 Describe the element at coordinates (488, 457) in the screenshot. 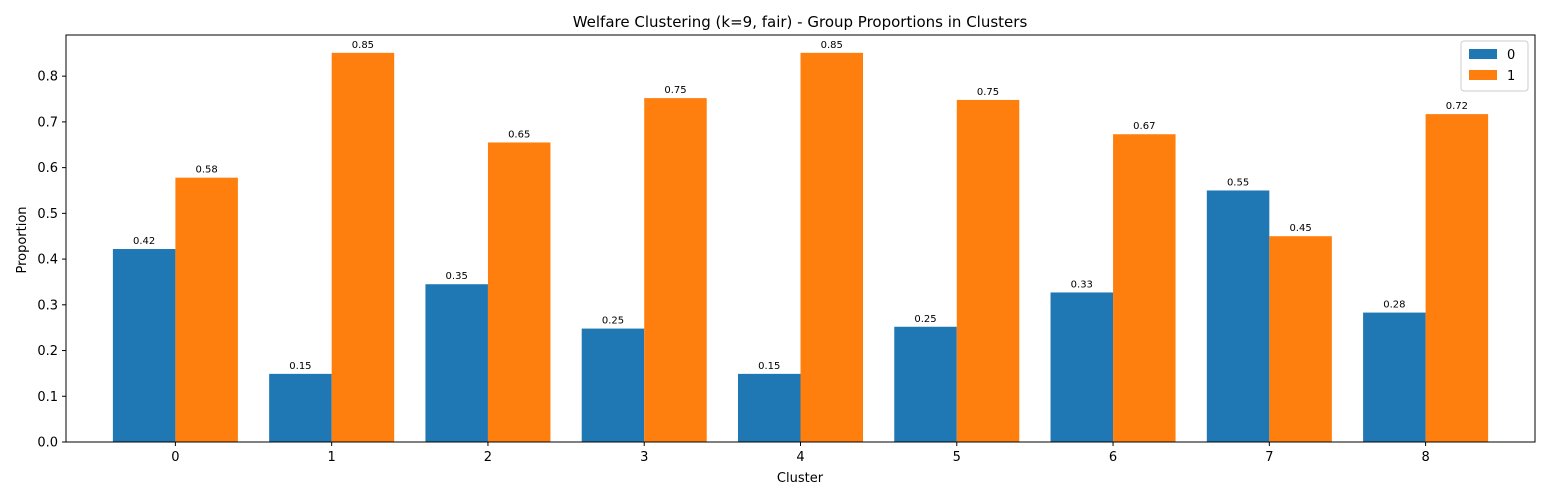

I see `x-tick-label: 2` at that location.